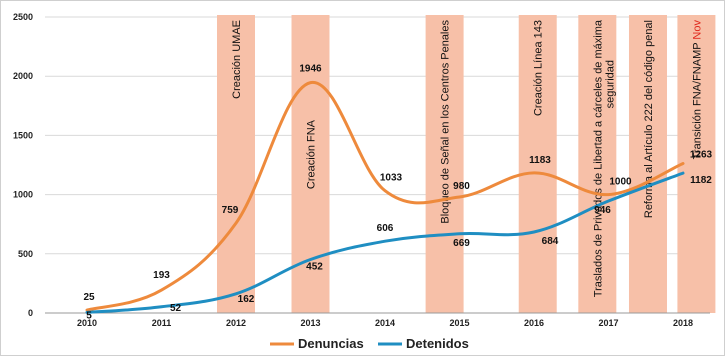  I want to click on event-label-group: Creación Línea 143, so click(539, 68).